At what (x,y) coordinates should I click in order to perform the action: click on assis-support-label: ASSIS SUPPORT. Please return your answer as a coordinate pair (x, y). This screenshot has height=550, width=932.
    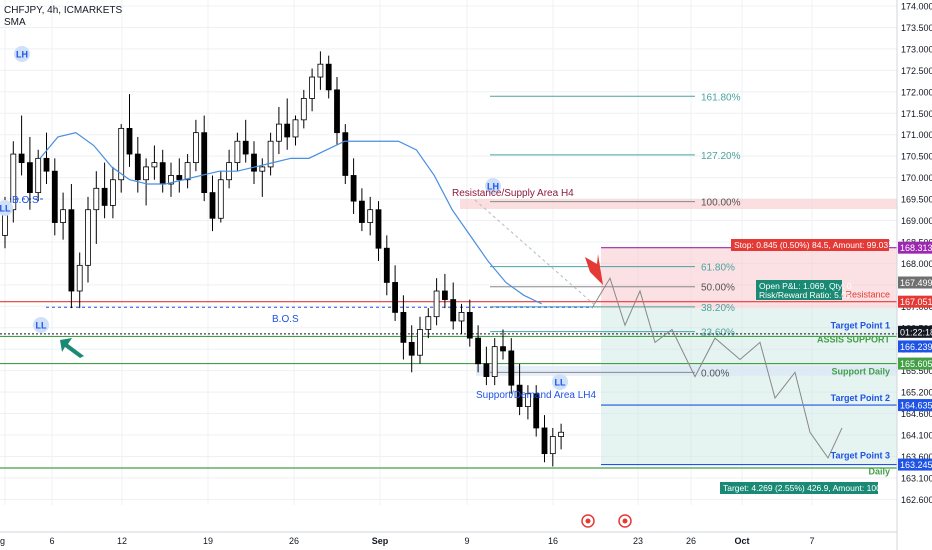
    Looking at the image, I should click on (854, 339).